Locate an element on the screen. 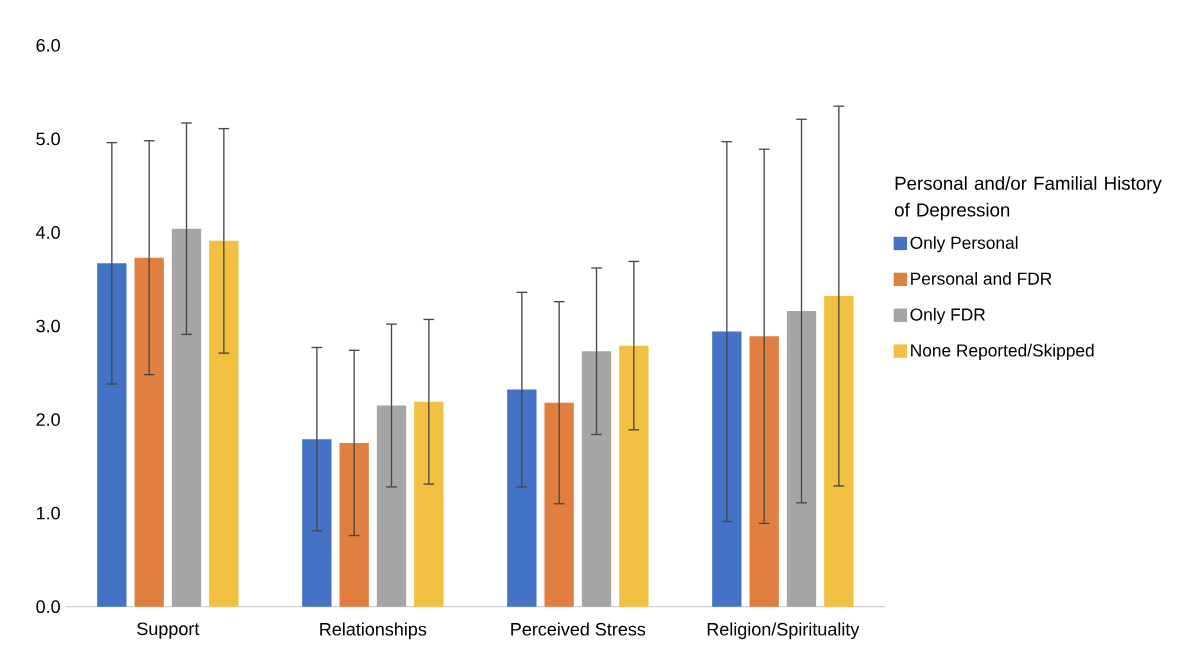 This screenshot has width=1196, height=653. y-tick-label: 3.0 is located at coordinates (48, 326).